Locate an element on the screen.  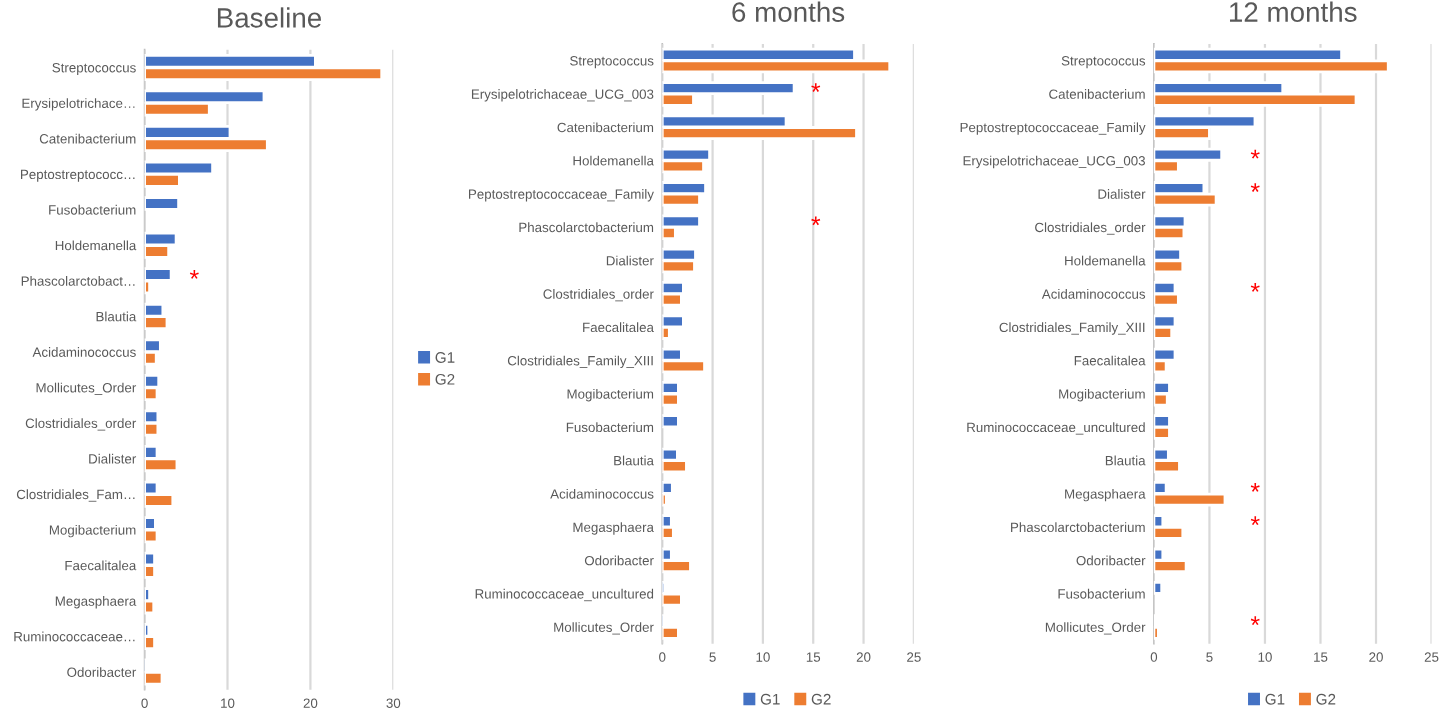
chart-title: Baseline is located at coordinates (269, 17).